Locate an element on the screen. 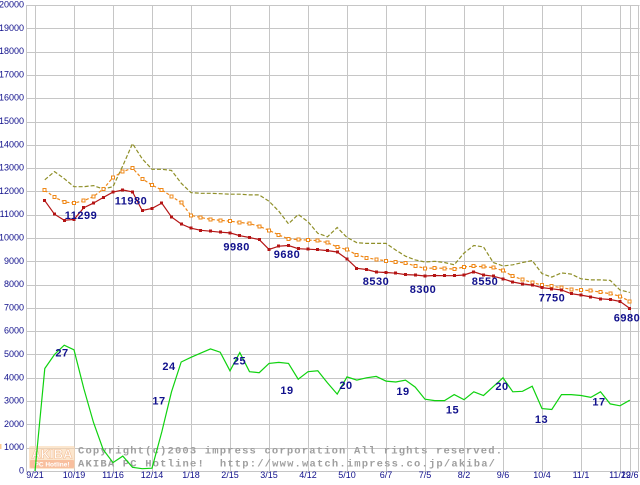 Image resolution: width=640 pixels, height=485 pixels. svg-text: 1000 is located at coordinates (14, 447).